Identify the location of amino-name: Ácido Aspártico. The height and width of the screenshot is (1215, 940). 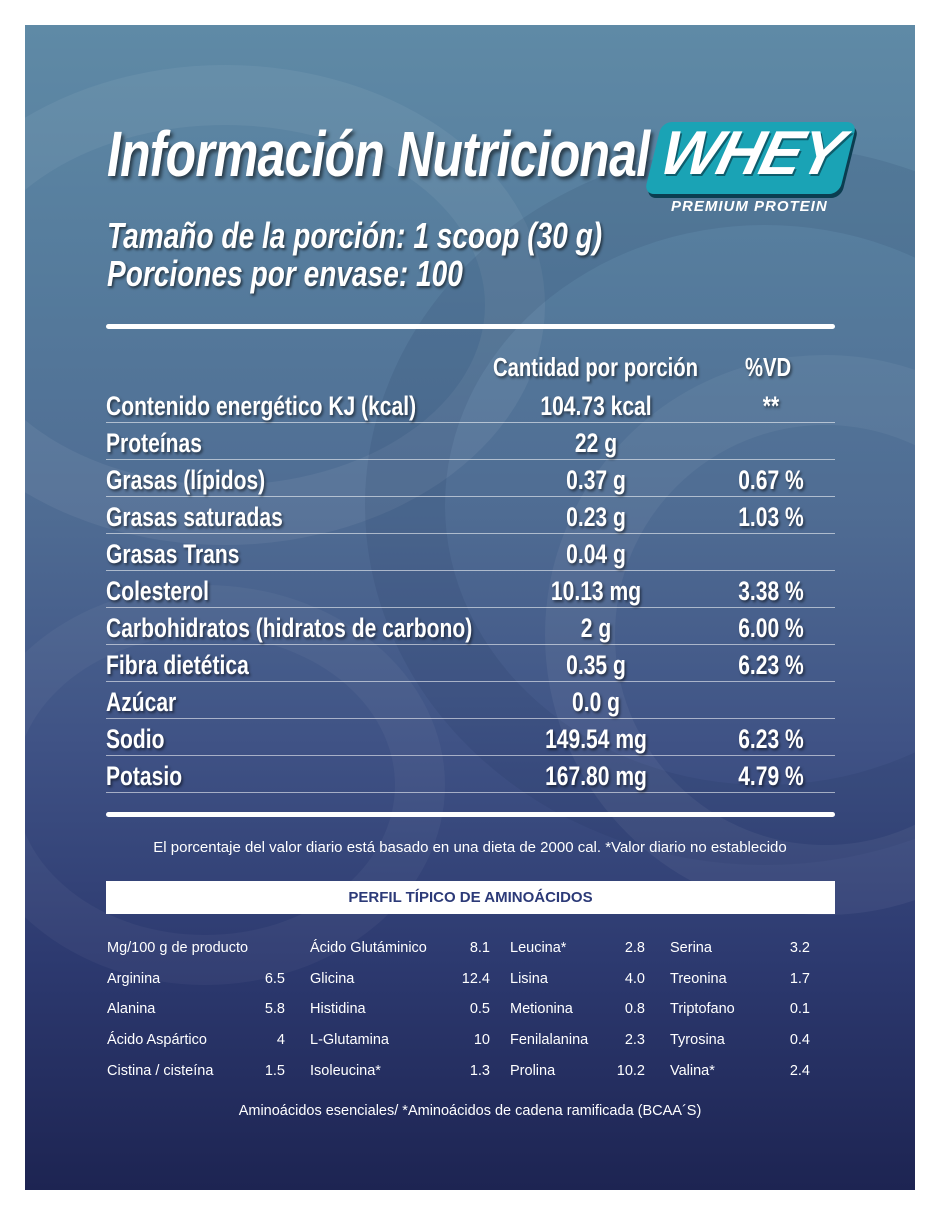
(157, 1040).